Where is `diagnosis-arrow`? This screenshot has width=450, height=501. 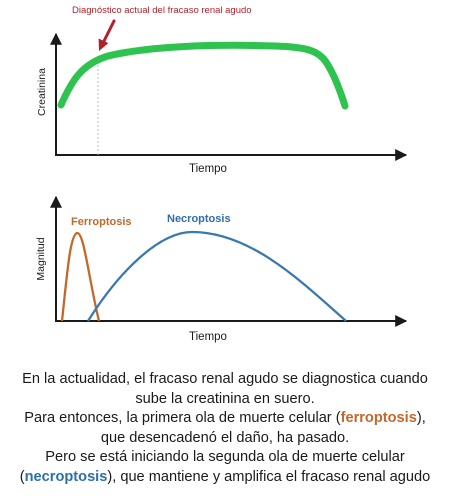
diagnosis-arrow is located at coordinates (107, 35).